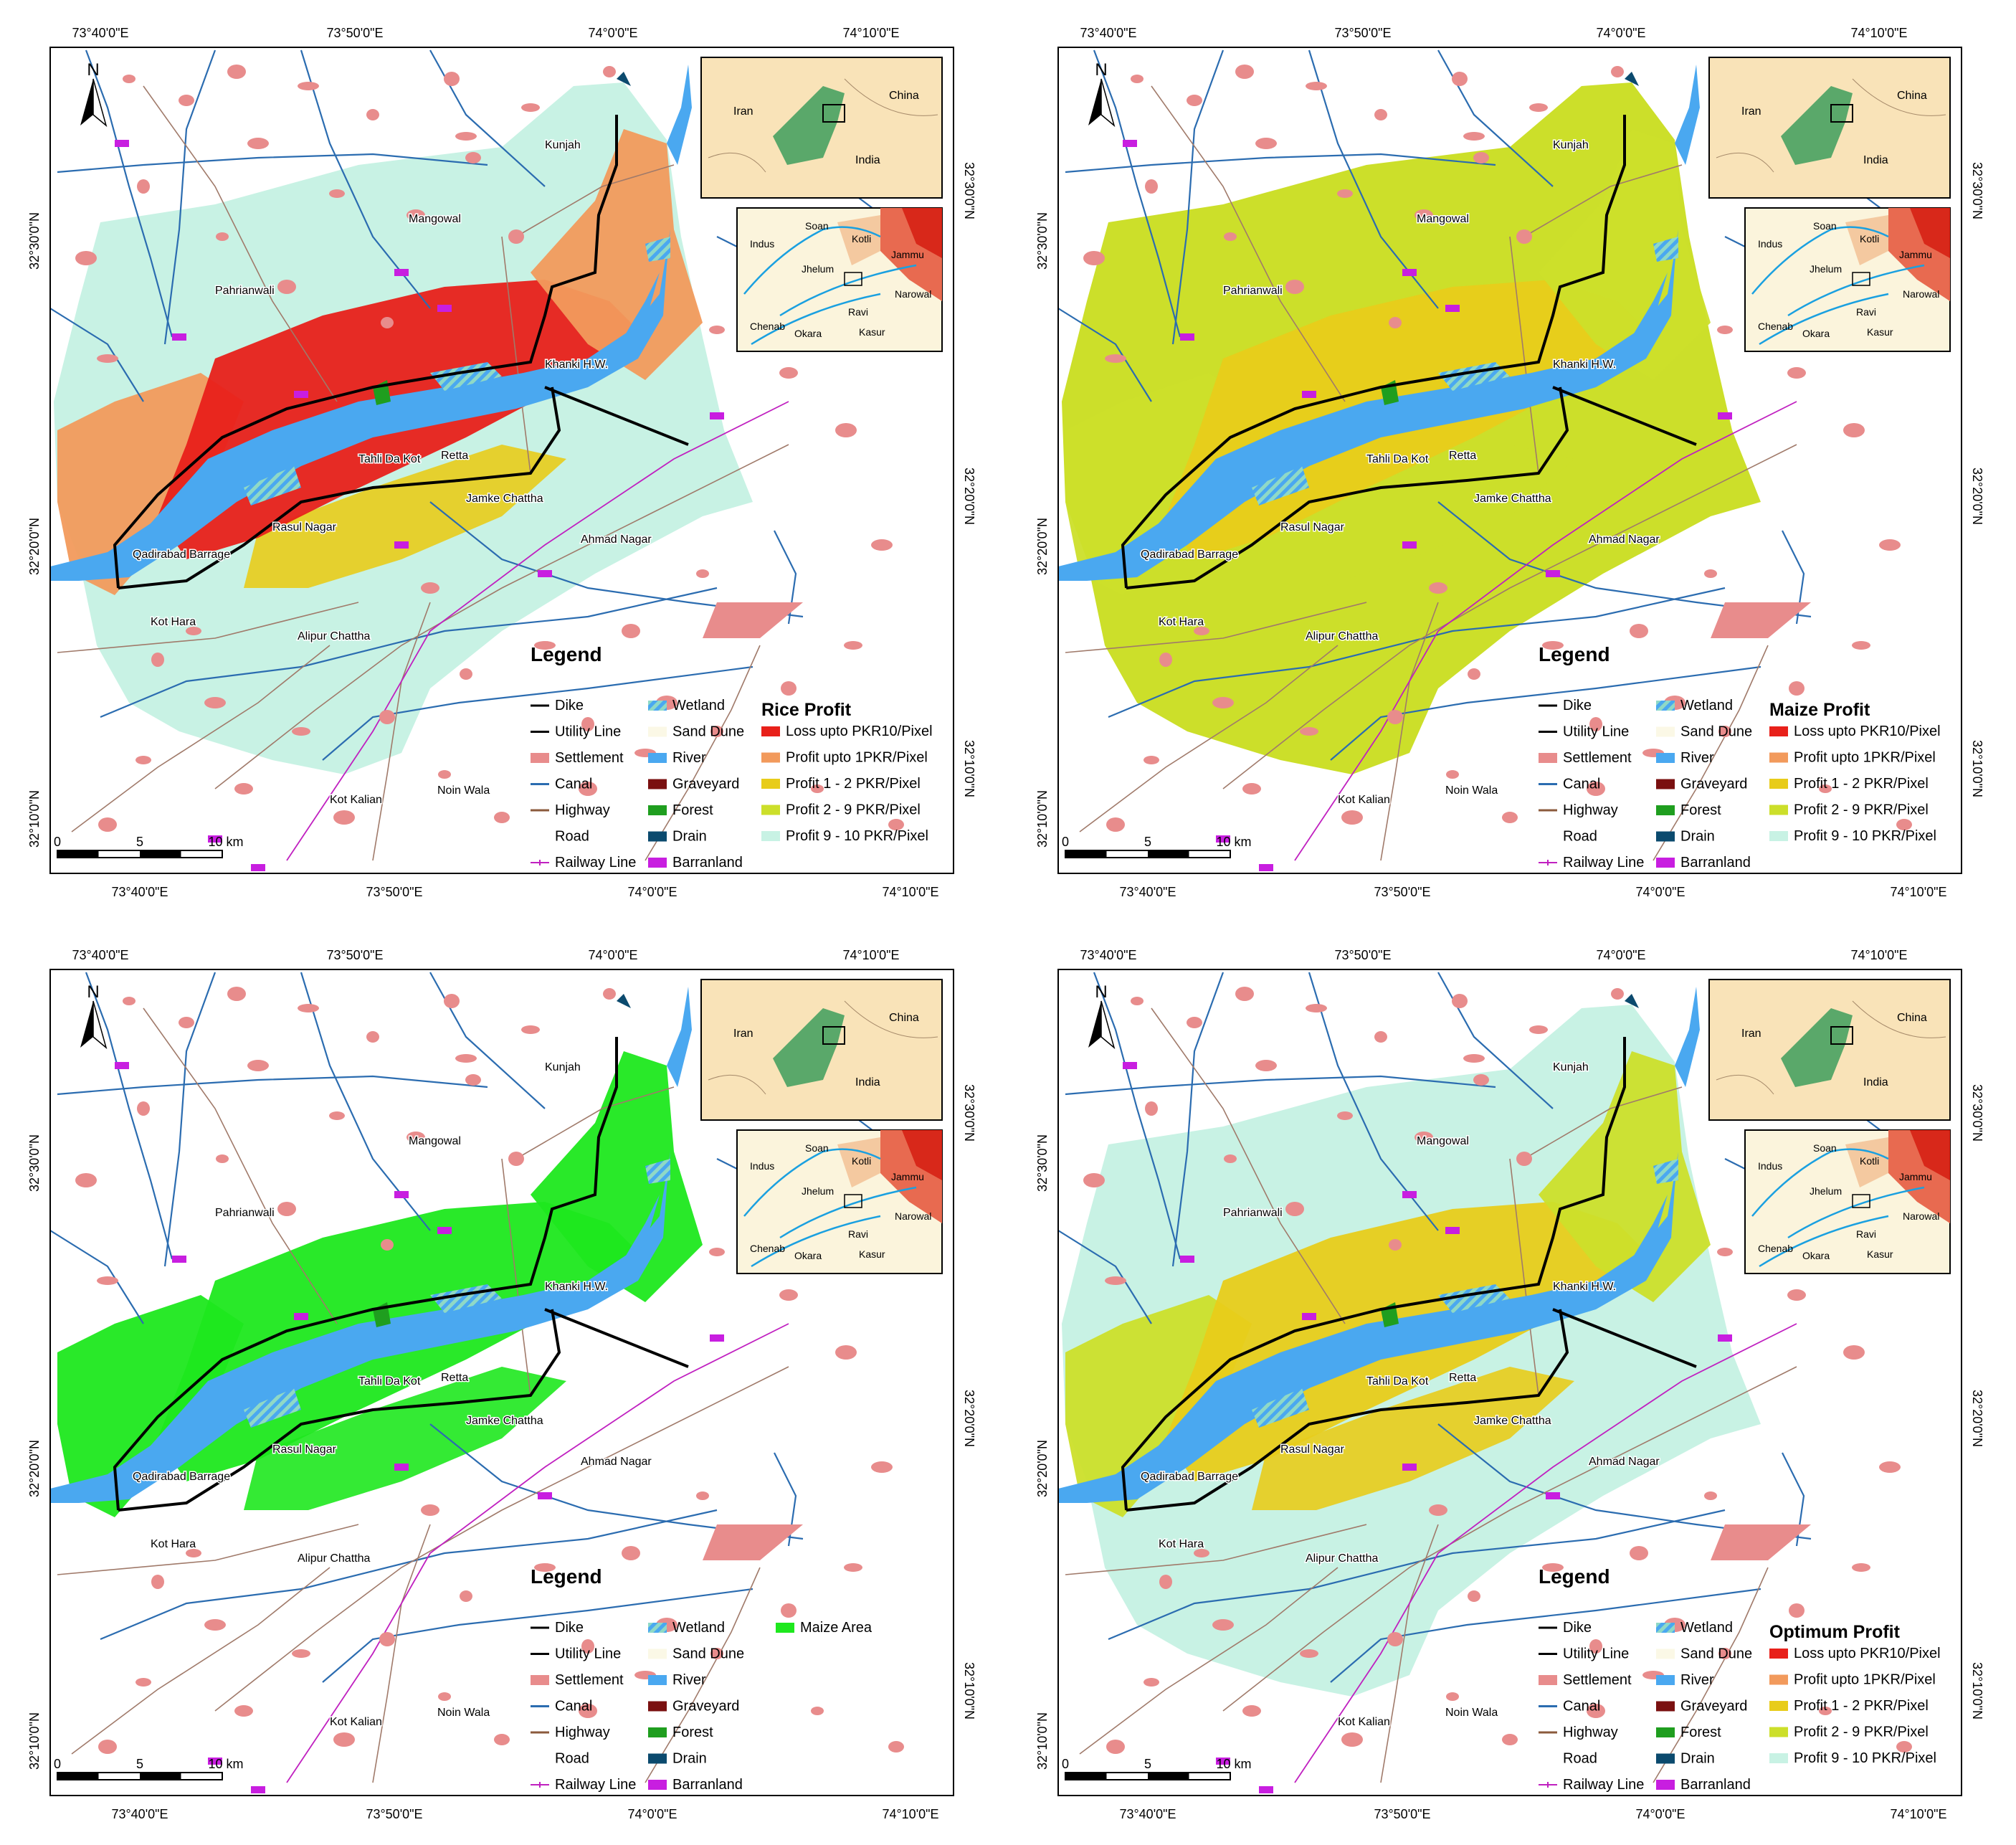  What do you see at coordinates (969, 496) in the screenshot?
I see `right-latitude-label: 32°20'0"N` at bounding box center [969, 496].